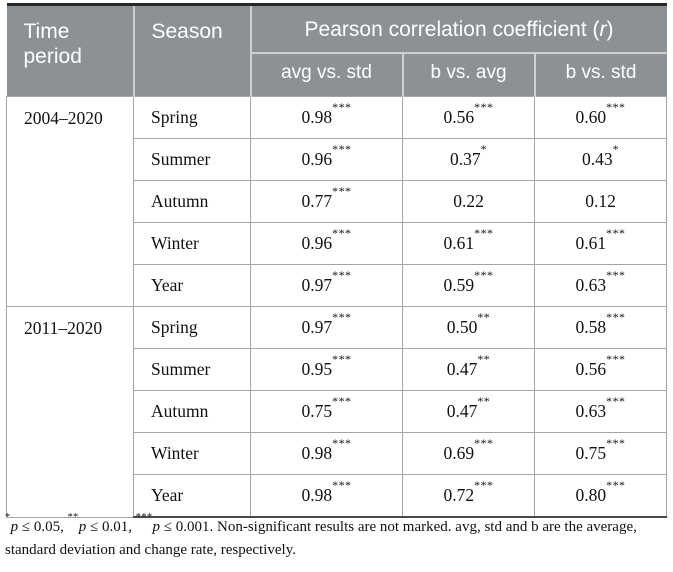  What do you see at coordinates (603, 29) in the screenshot?
I see `pearson-r-symbol: r` at bounding box center [603, 29].